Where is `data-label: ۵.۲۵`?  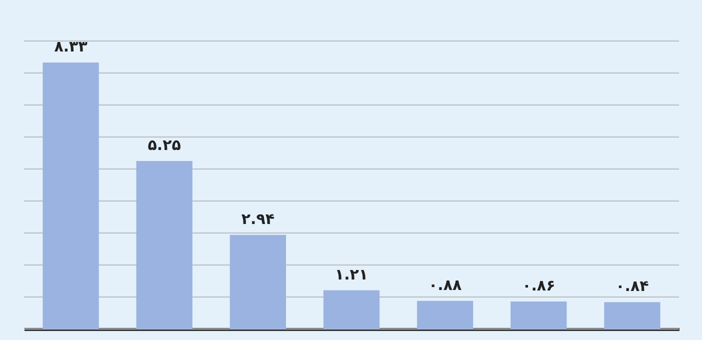 data-label: ۵.۲۵ is located at coordinates (164, 145).